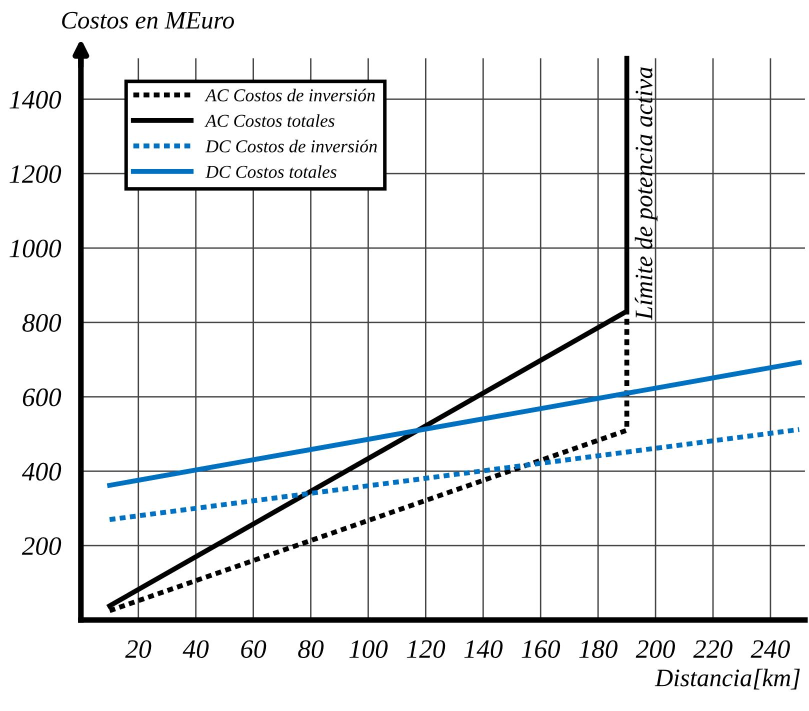 The width and height of the screenshot is (809, 711). Describe the element at coordinates (727, 679) in the screenshot. I see `x-axis-title: Distancia[km]` at that location.